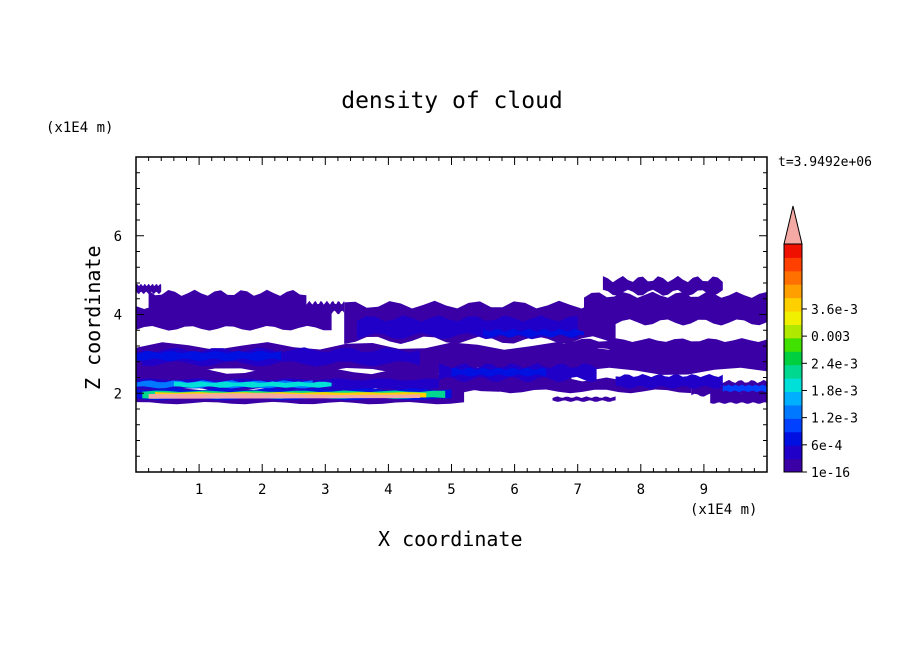  Describe the element at coordinates (93, 318) in the screenshot. I see `y-axis-label: Z coordinate` at that location.